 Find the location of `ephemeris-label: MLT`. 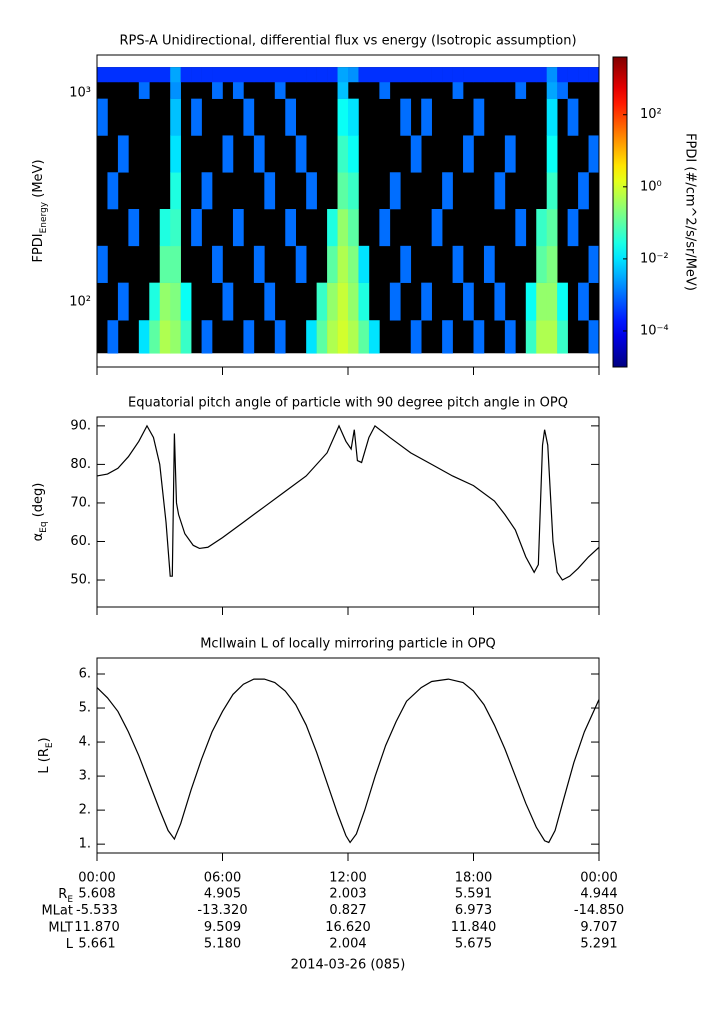

ephemeris-label: MLT is located at coordinates (60, 927).